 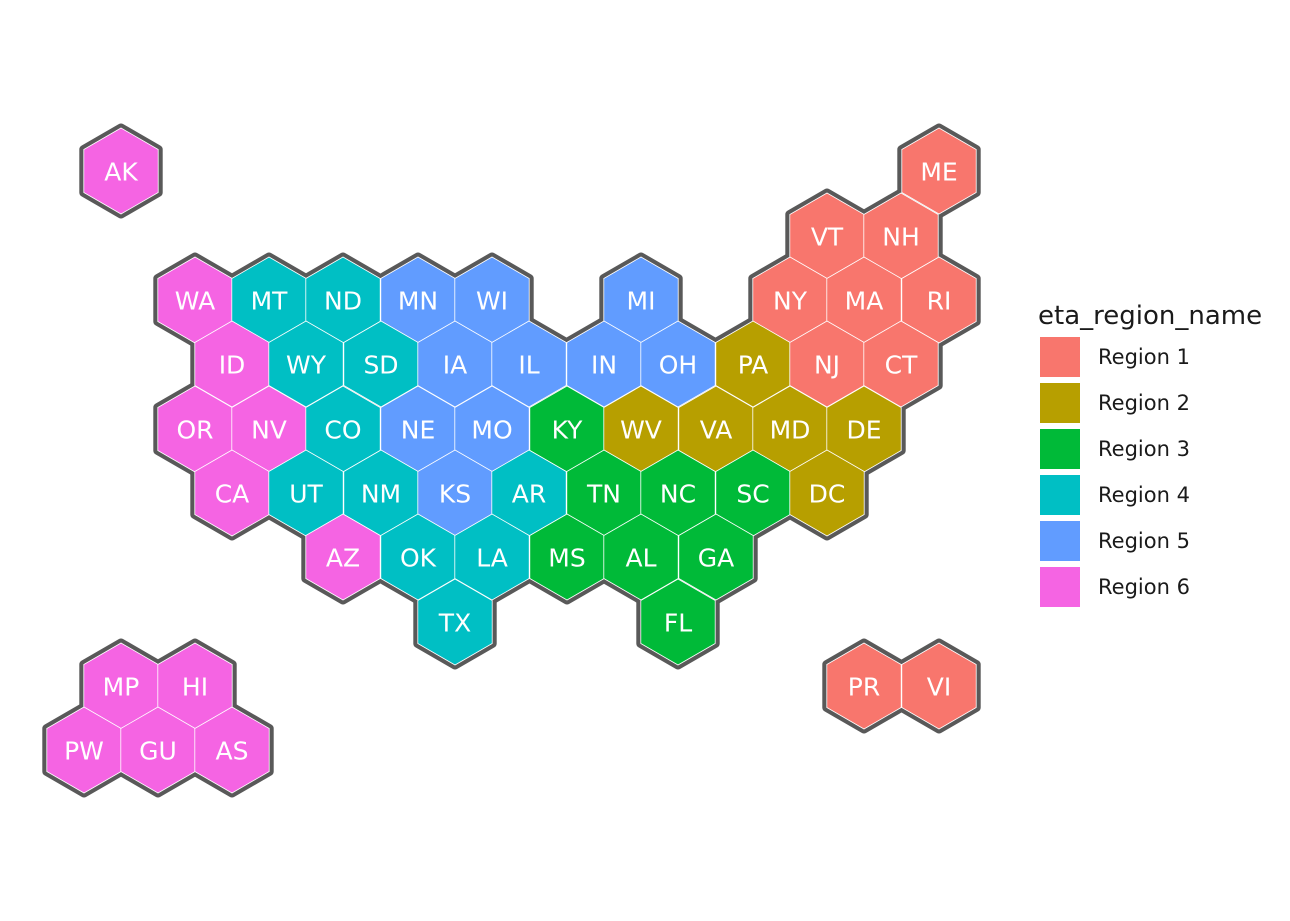 I want to click on hex-label-ne: NE, so click(x=418, y=430).